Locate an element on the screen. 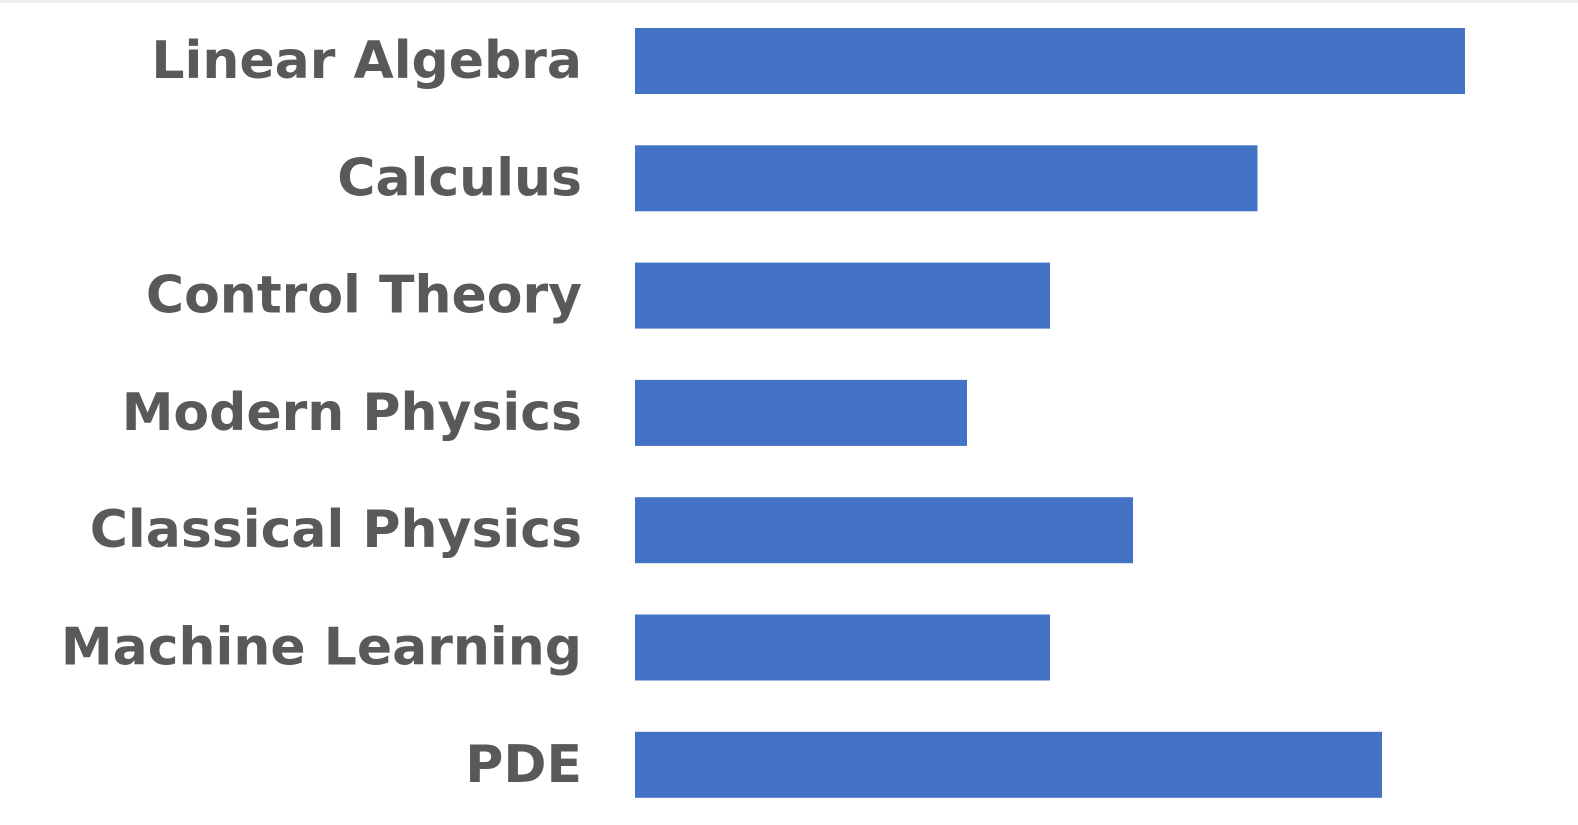 The width and height of the screenshot is (1578, 825). bar-pde is located at coordinates (1008, 764).